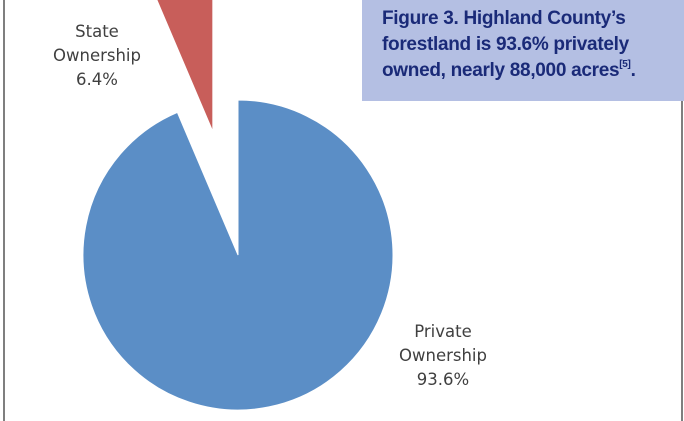  I want to click on state-label-value: 6.4%, so click(97, 79).